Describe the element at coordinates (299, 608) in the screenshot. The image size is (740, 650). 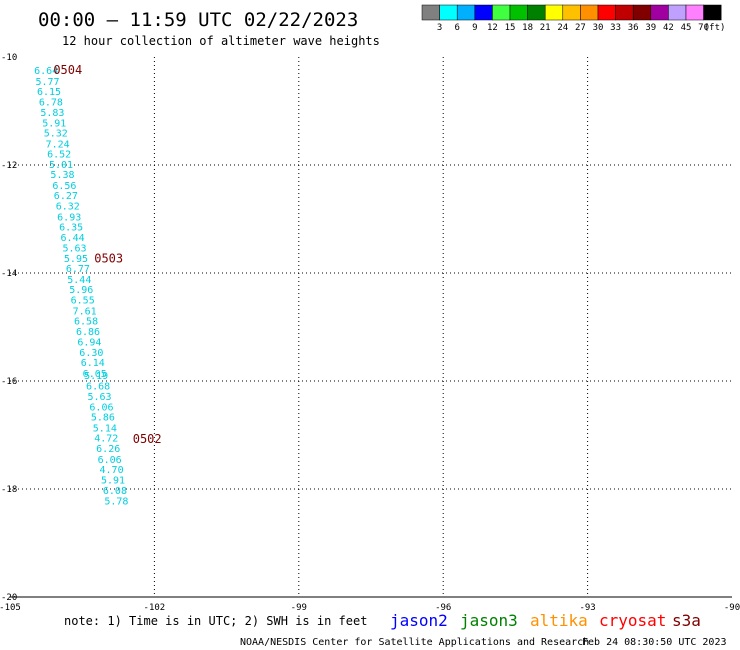
I see `x-tick-label: -99` at that location.